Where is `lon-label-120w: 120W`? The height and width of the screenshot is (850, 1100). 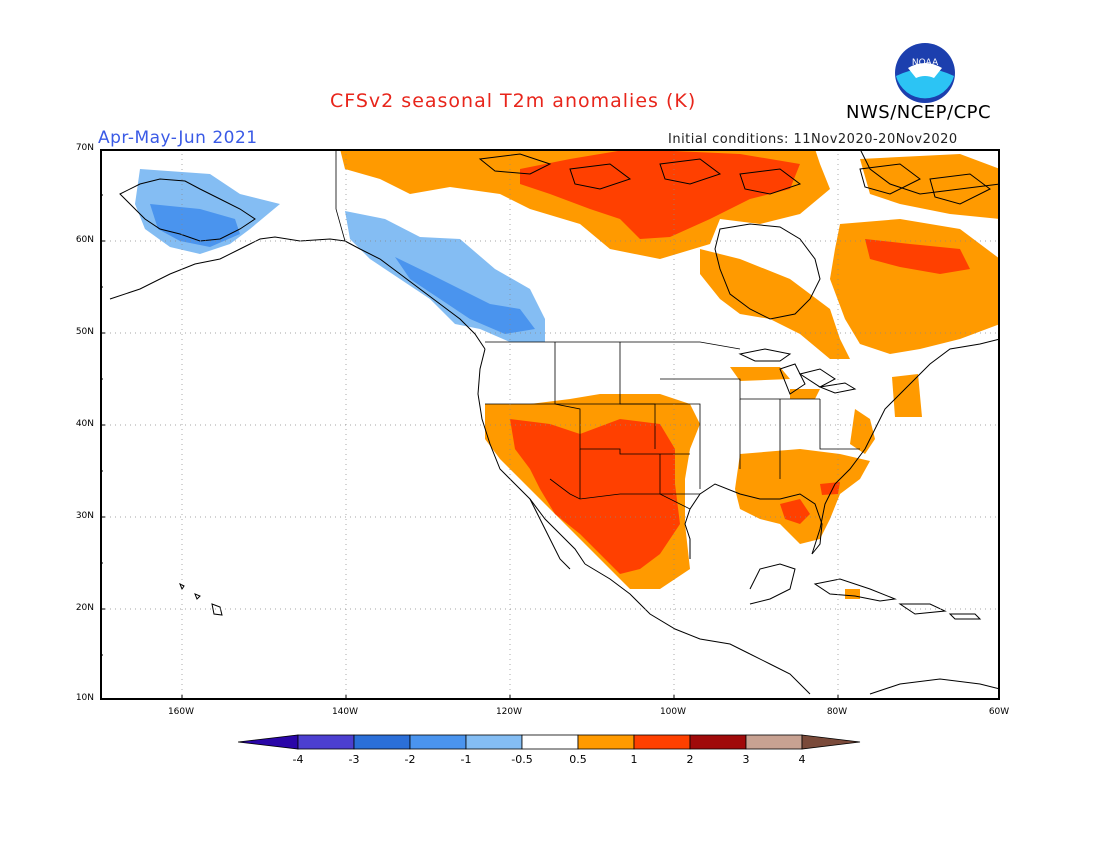
lon-label-120w: 120W is located at coordinates (509, 712).